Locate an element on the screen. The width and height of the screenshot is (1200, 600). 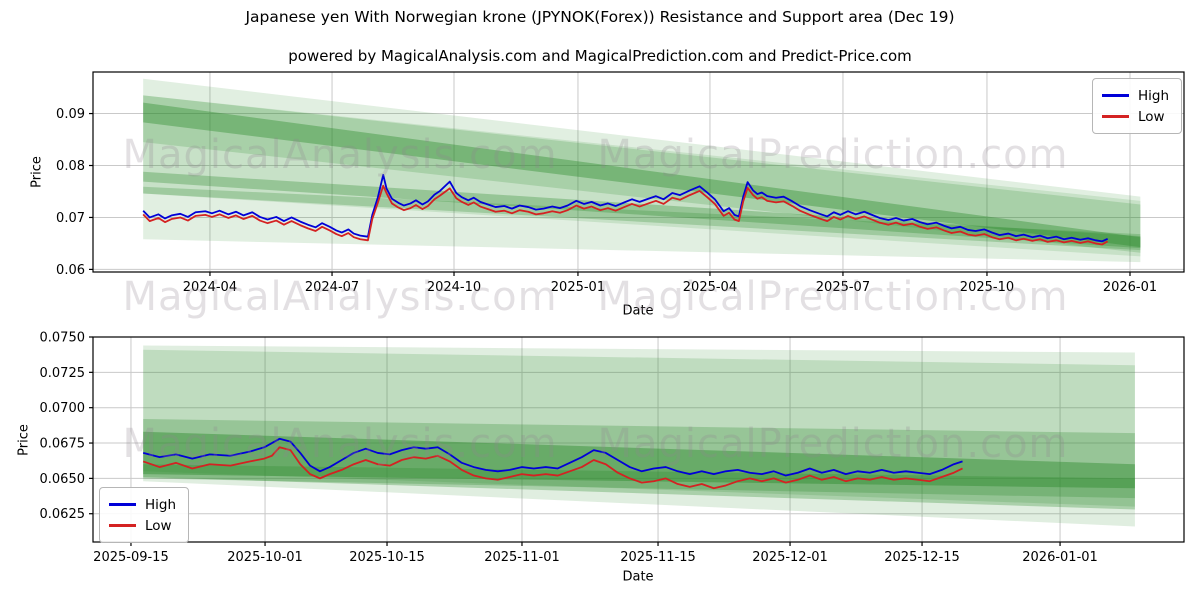
svg-text: 0.0675 is located at coordinates (63, 444).